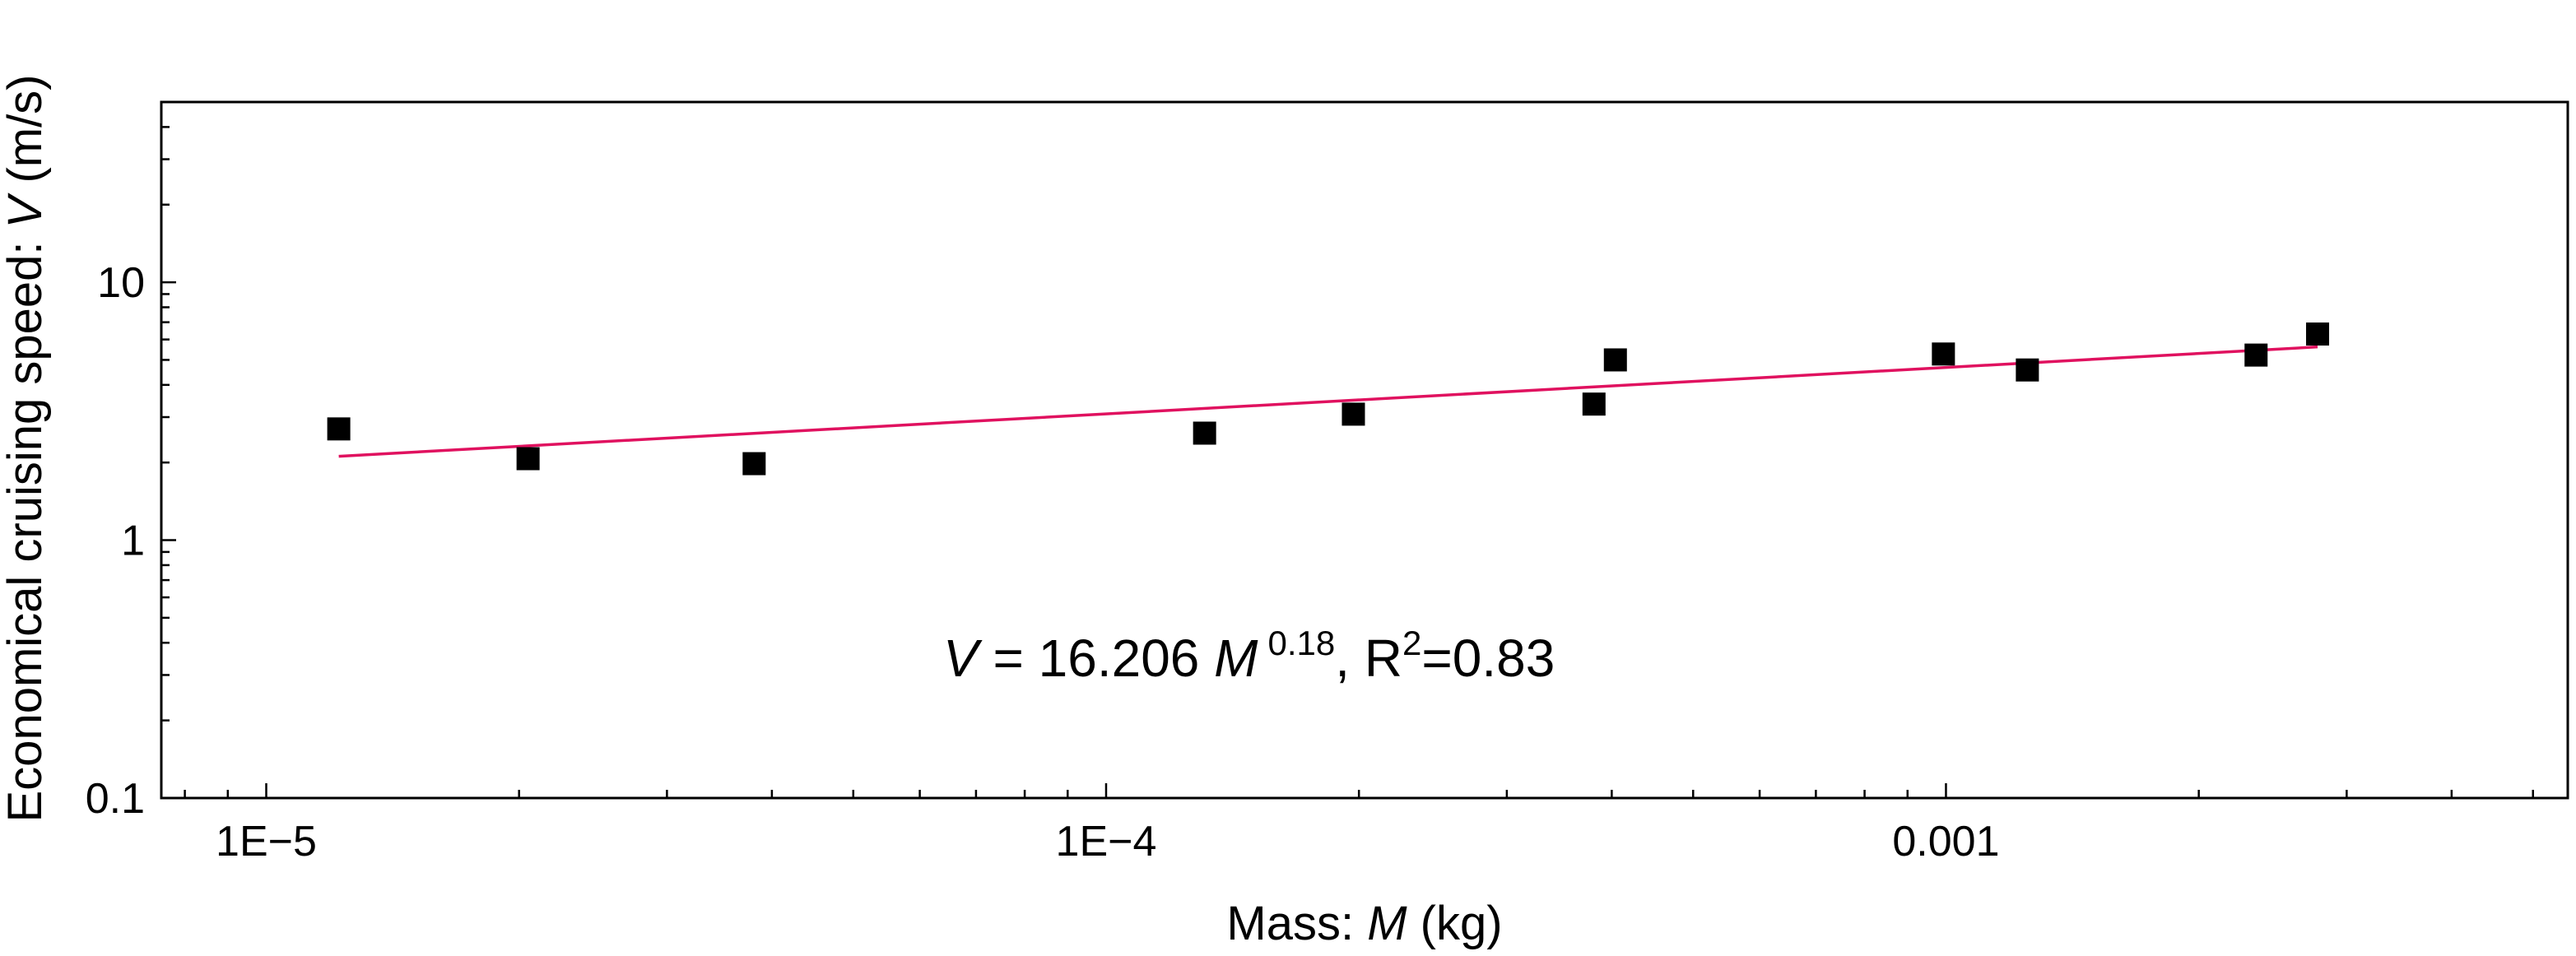 The width and height of the screenshot is (2576, 956). I want to click on y-axis-label: Economical cruising speed: V (m/s), so click(26, 449).